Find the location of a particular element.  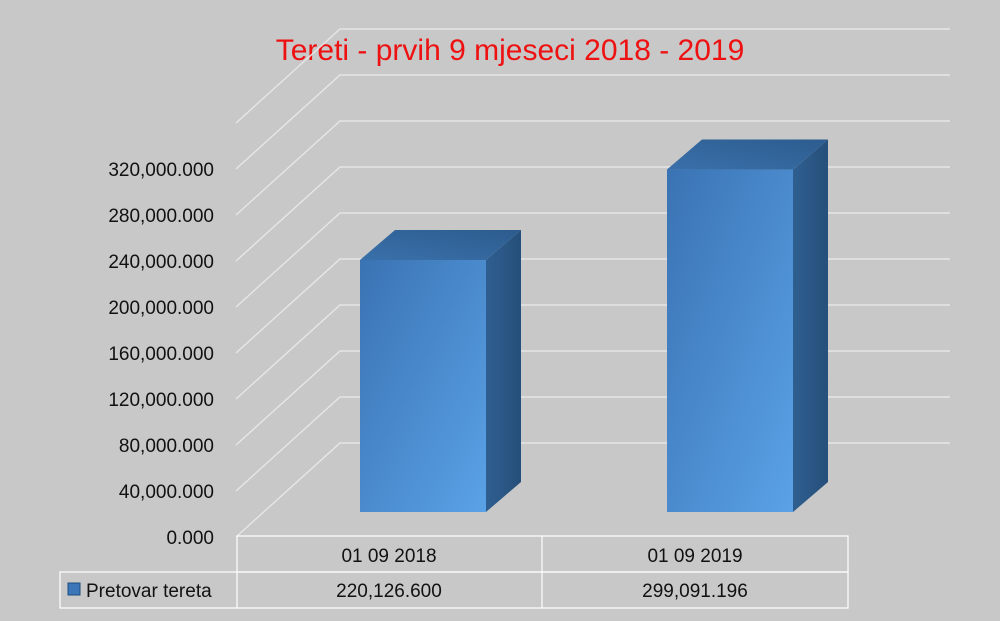

bar-2-top is located at coordinates (747, 154).